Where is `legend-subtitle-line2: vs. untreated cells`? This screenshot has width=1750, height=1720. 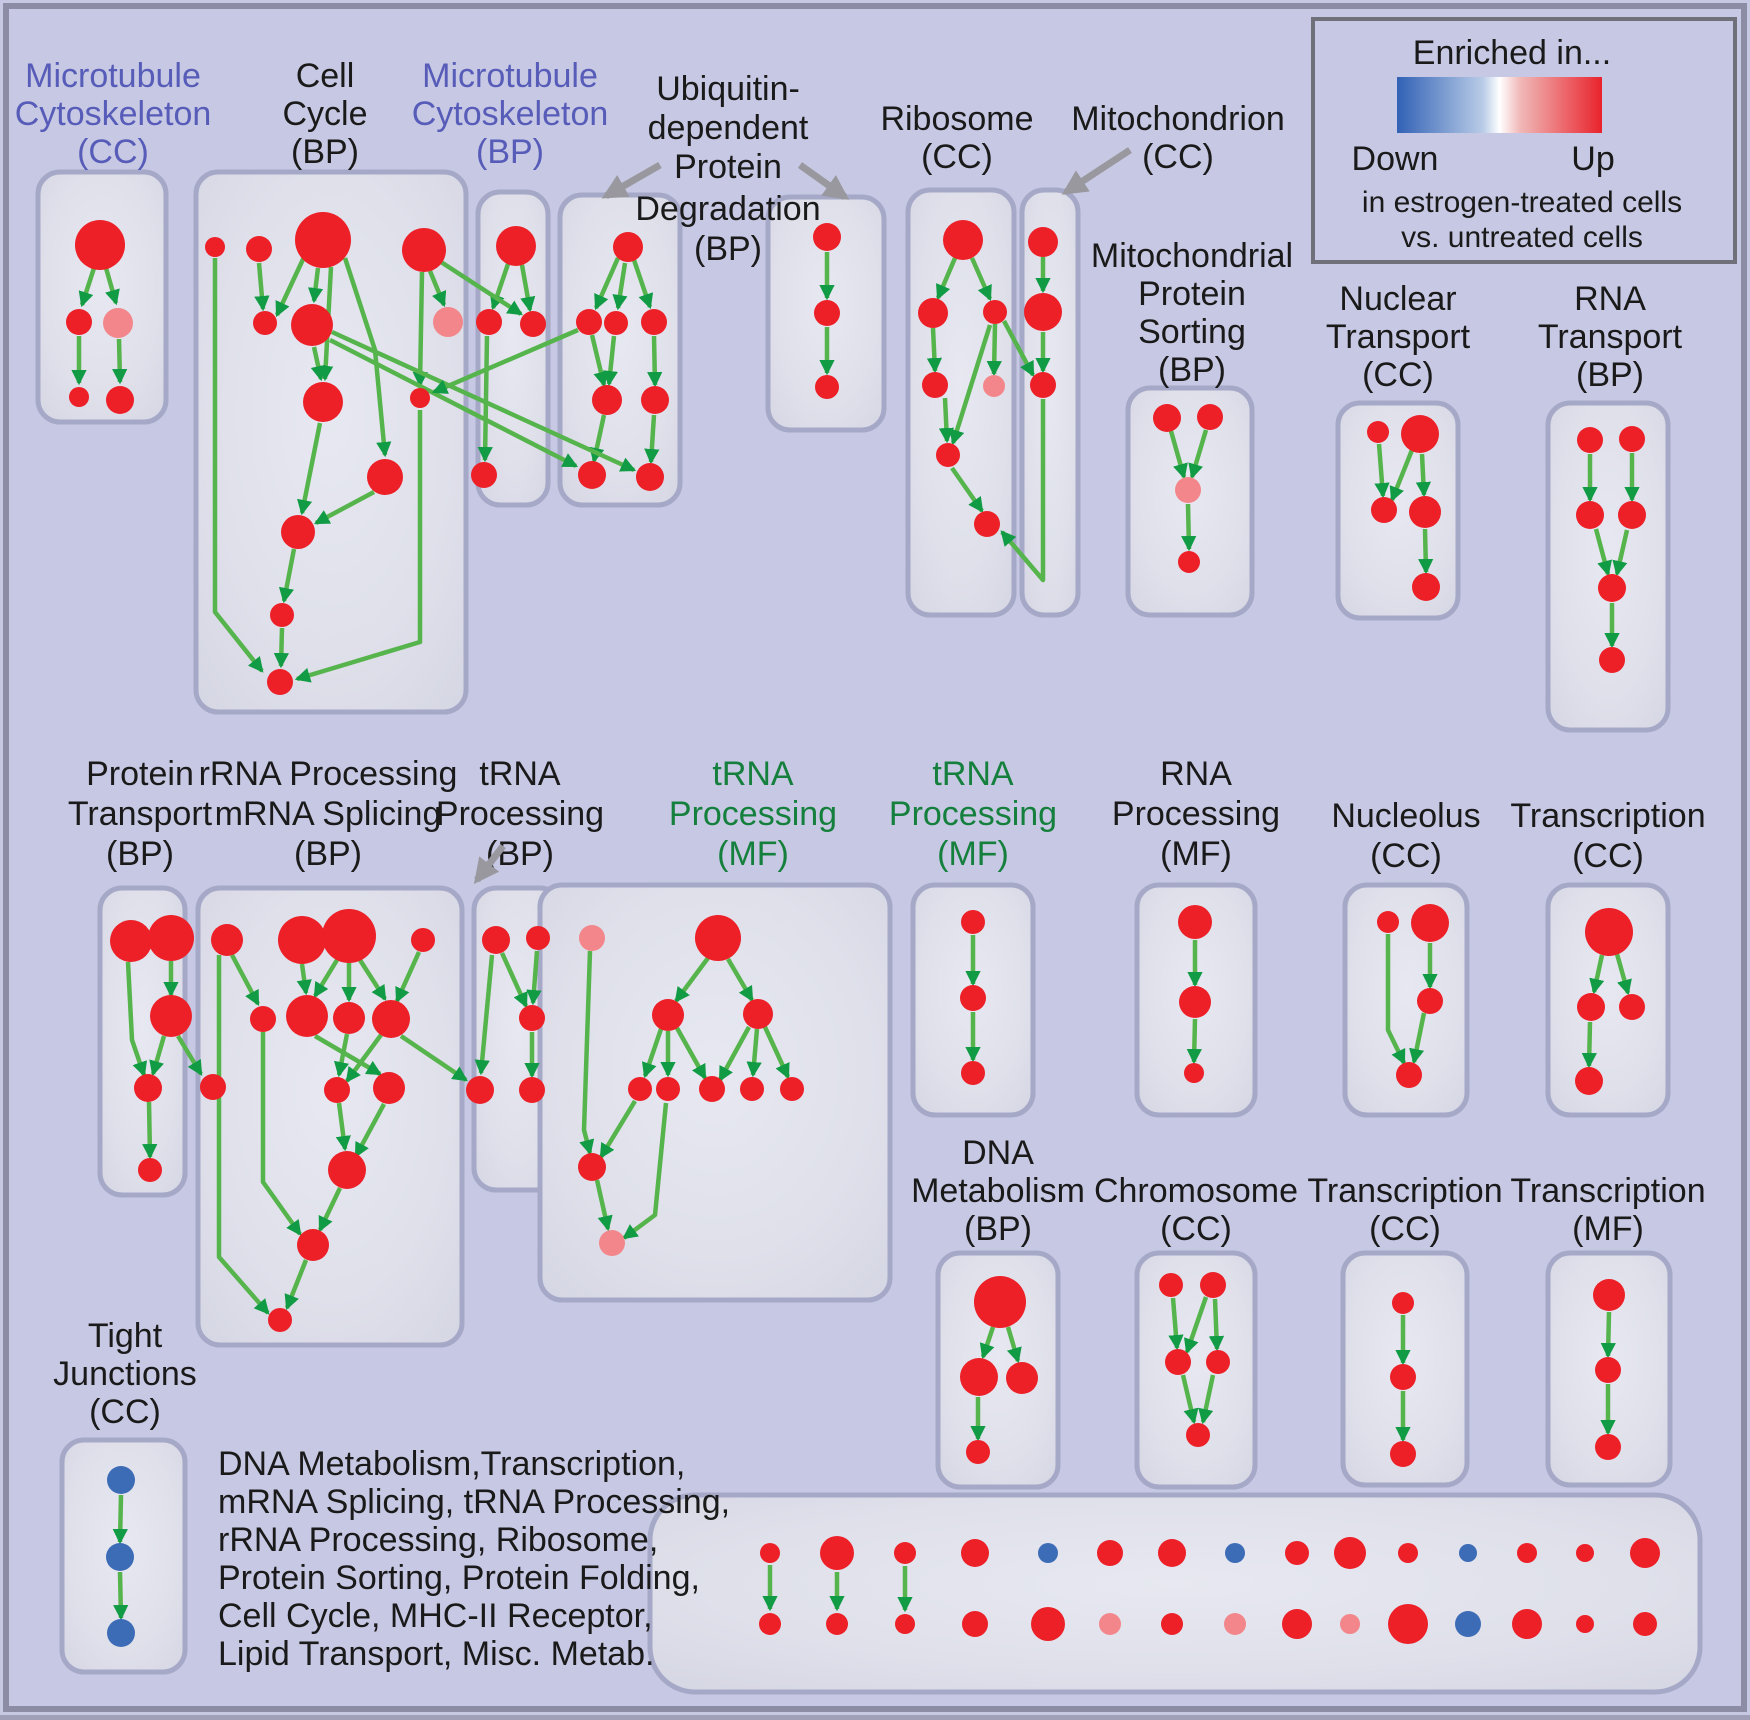 legend-subtitle-line2: vs. untreated cells is located at coordinates (1522, 237).